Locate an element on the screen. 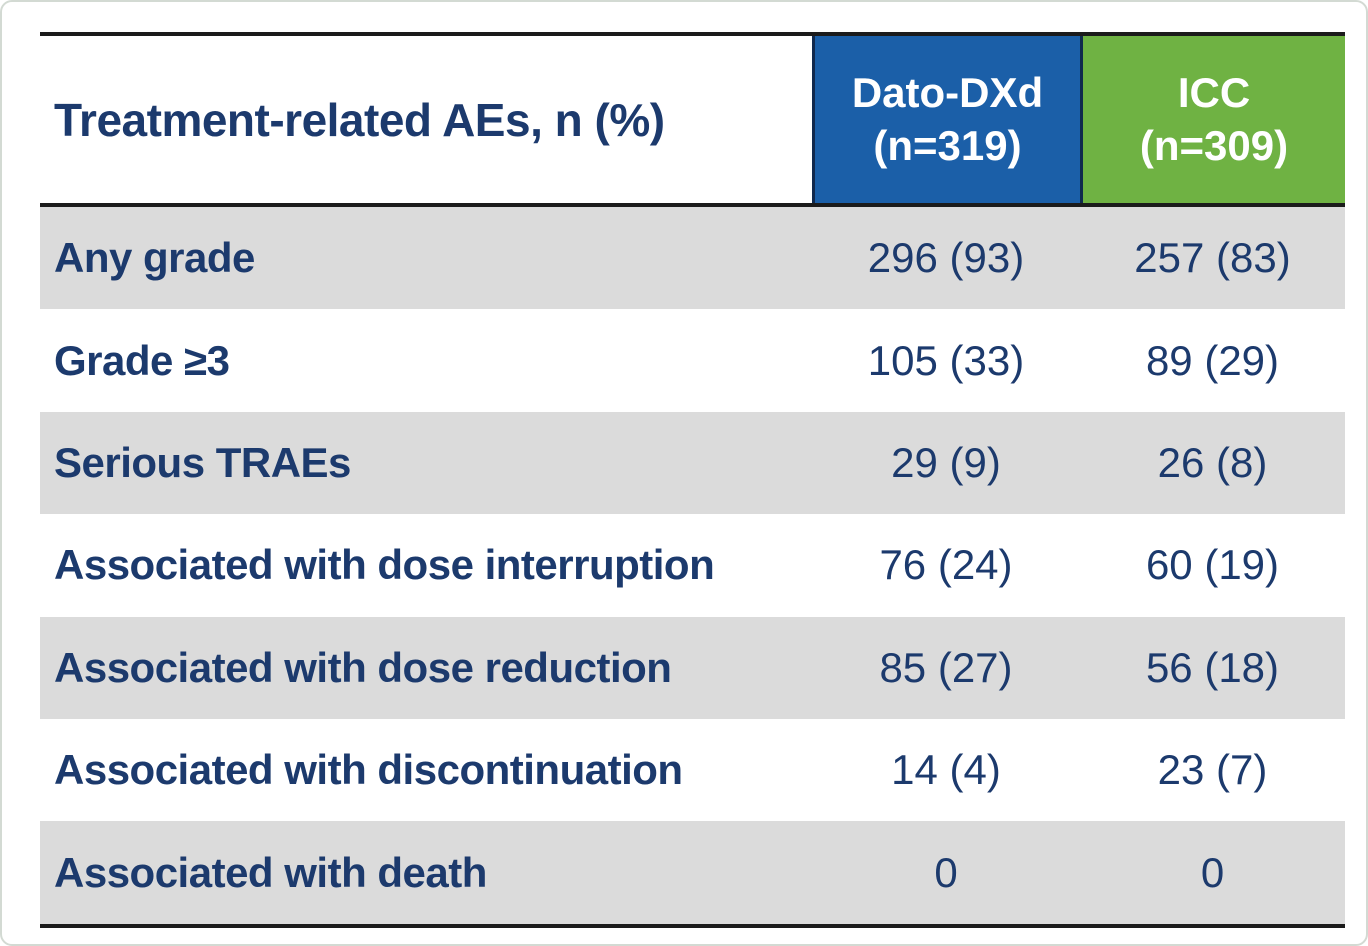 This screenshot has width=1368, height=946. row-label: Associated with dose interruption is located at coordinates (384, 565).